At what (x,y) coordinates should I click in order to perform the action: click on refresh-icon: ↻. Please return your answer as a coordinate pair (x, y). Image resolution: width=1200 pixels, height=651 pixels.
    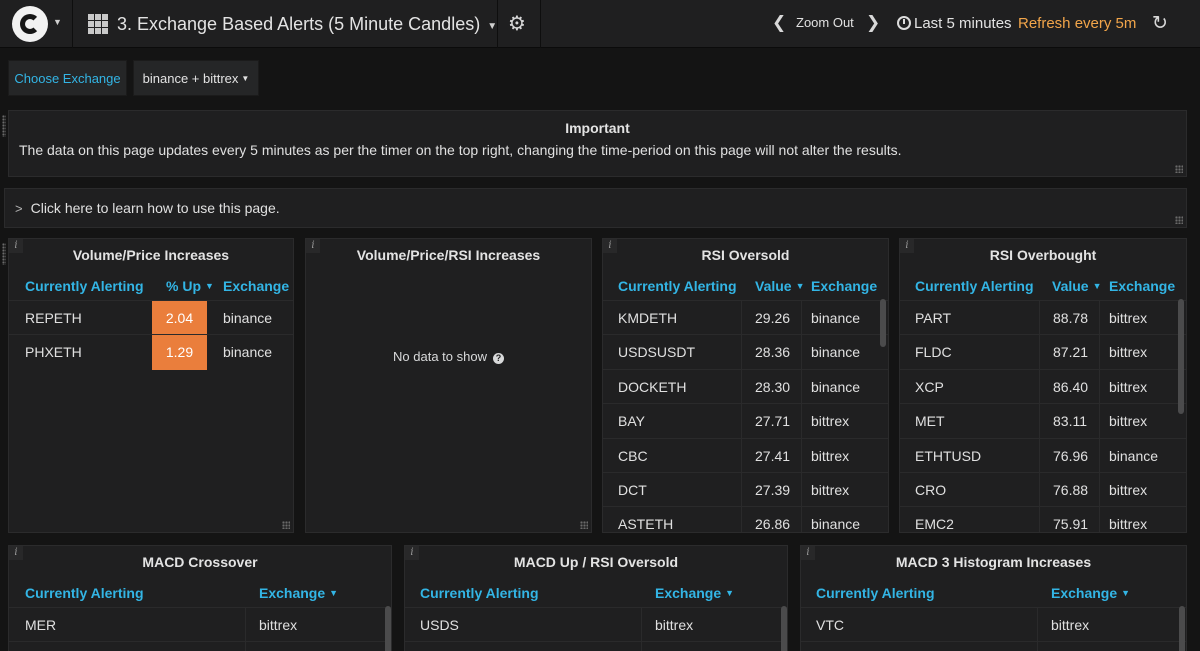
    Looking at the image, I should click on (1160, 23).